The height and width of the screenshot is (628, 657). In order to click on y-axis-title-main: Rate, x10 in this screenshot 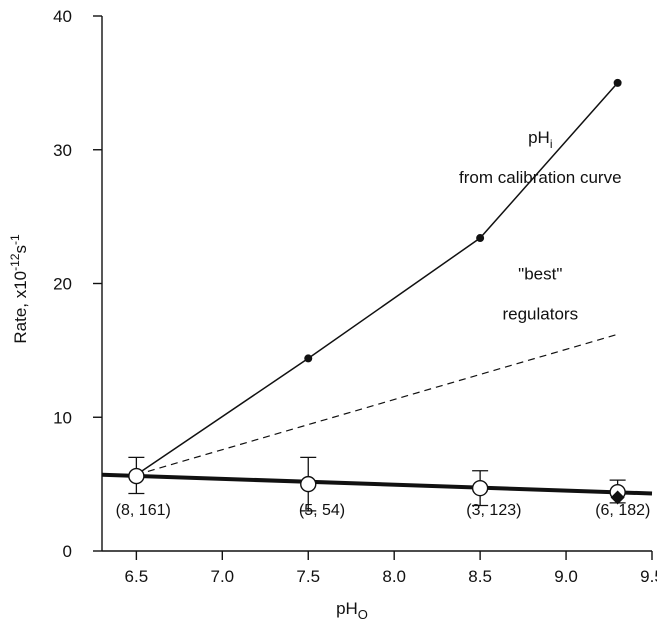, I will do `click(20, 307)`.